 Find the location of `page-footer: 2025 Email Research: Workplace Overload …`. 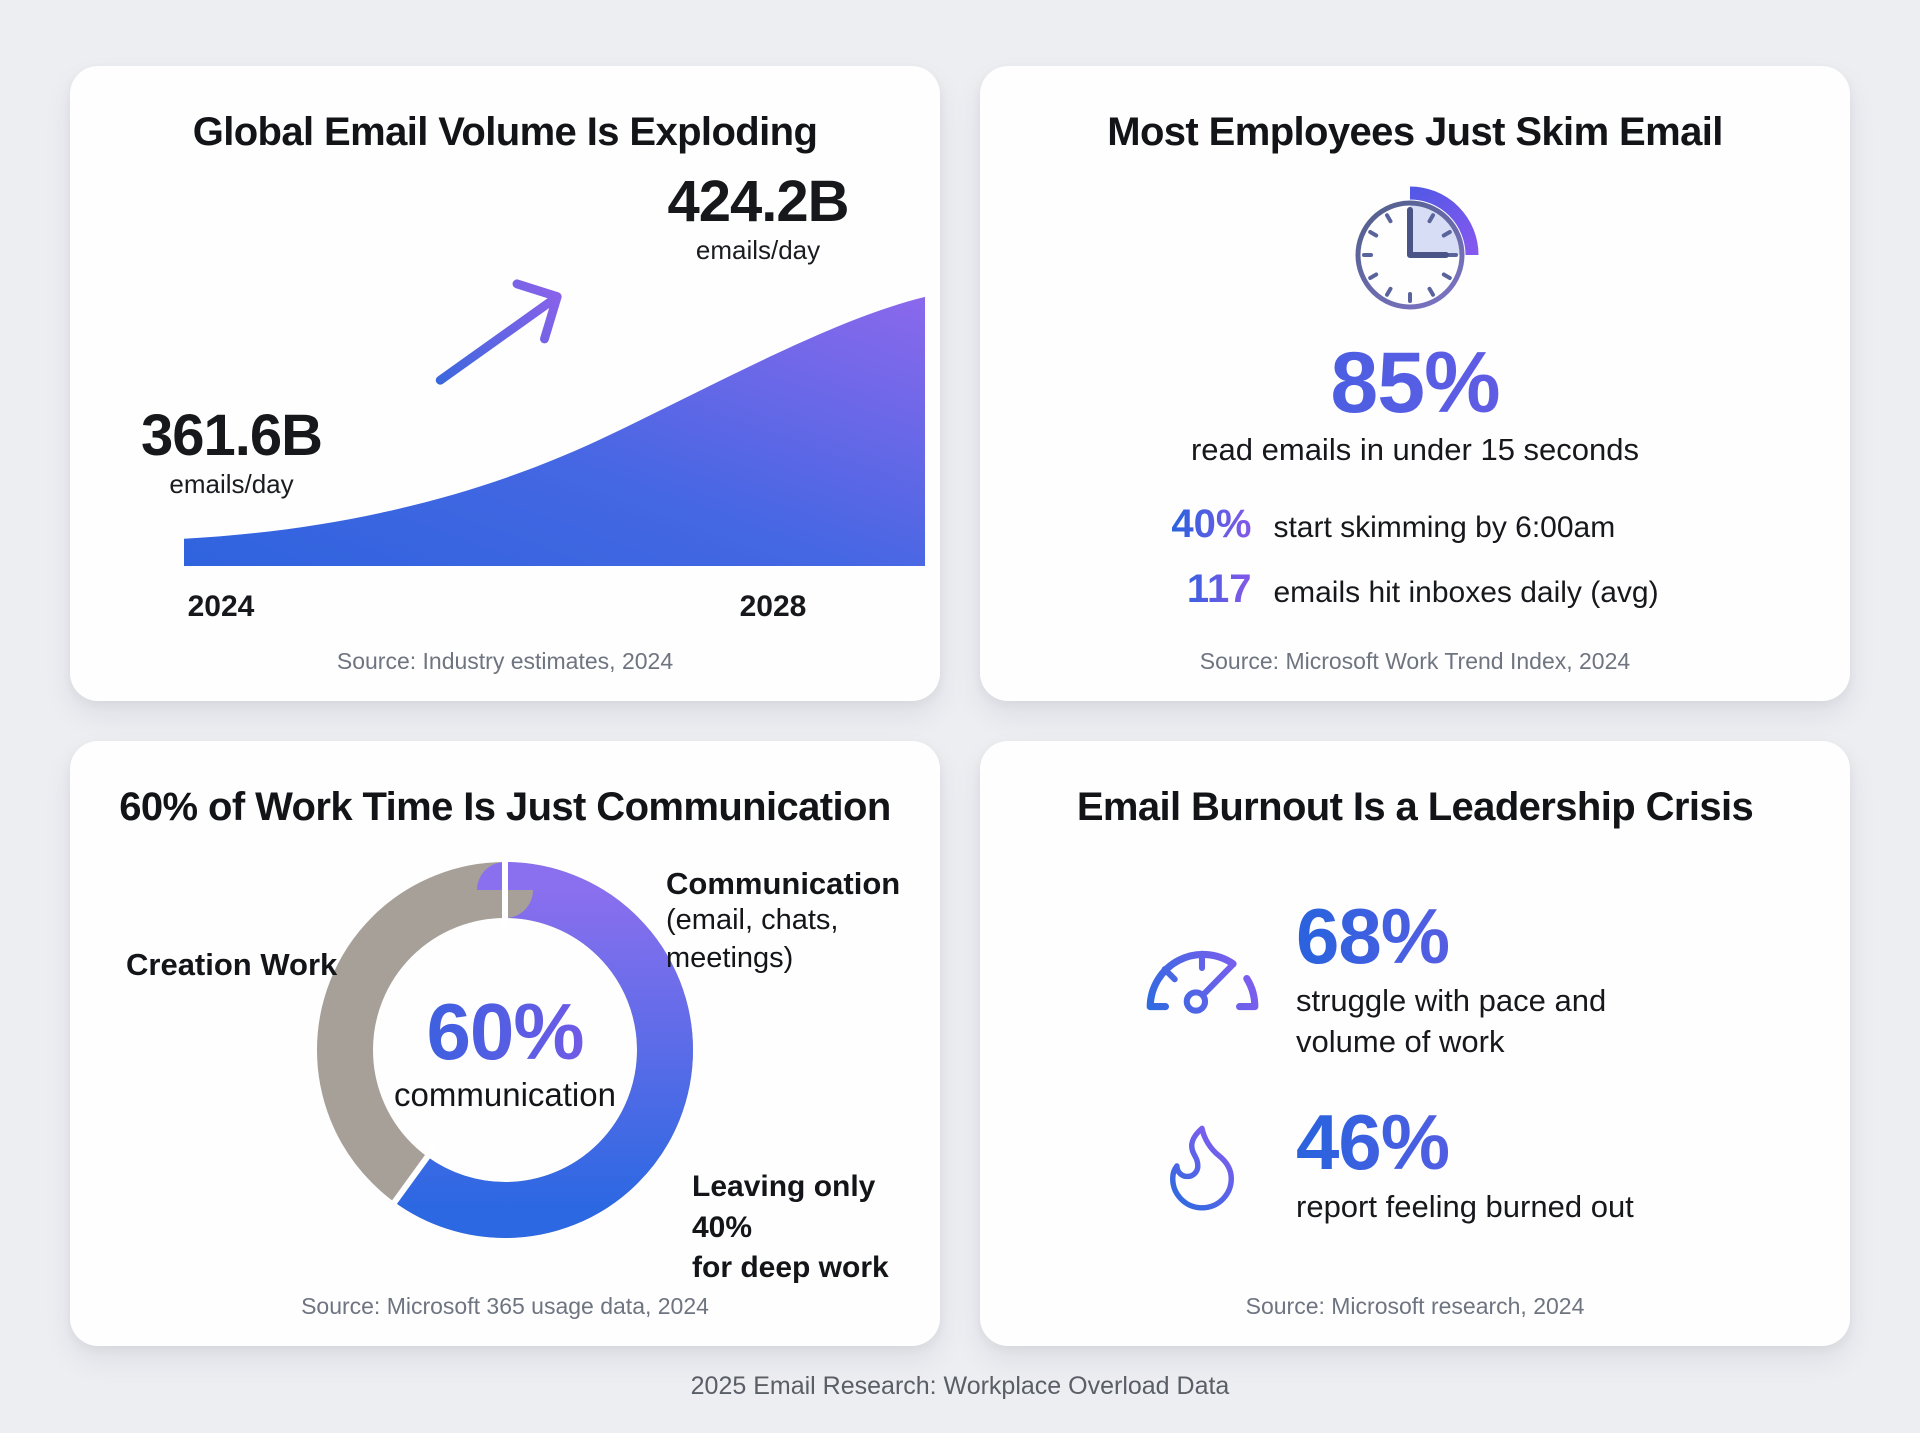

page-footer: 2025 Email Research: Workplace Overload … is located at coordinates (960, 1386).